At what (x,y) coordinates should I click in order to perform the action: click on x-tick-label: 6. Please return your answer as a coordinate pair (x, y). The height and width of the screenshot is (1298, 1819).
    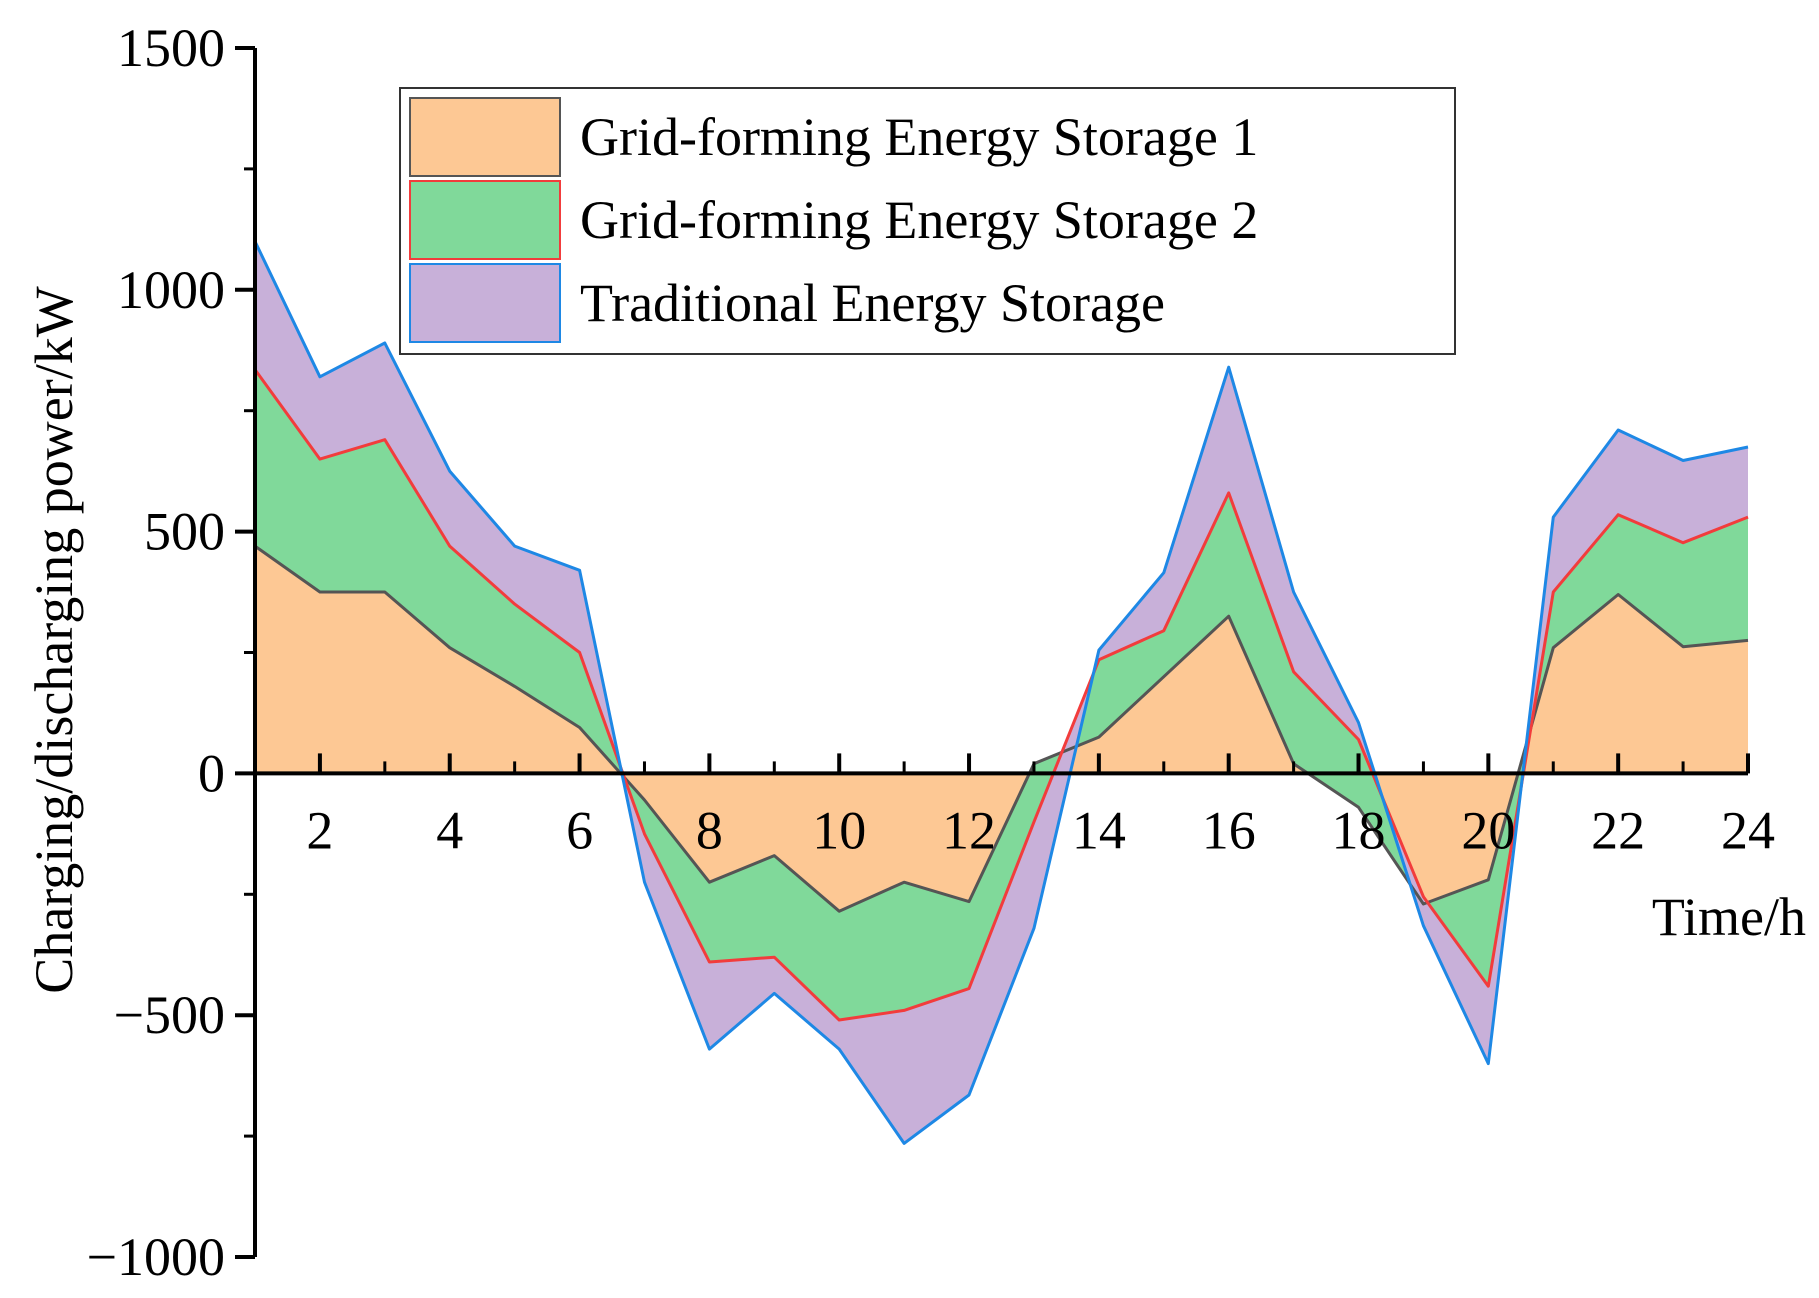
    Looking at the image, I should click on (579, 830).